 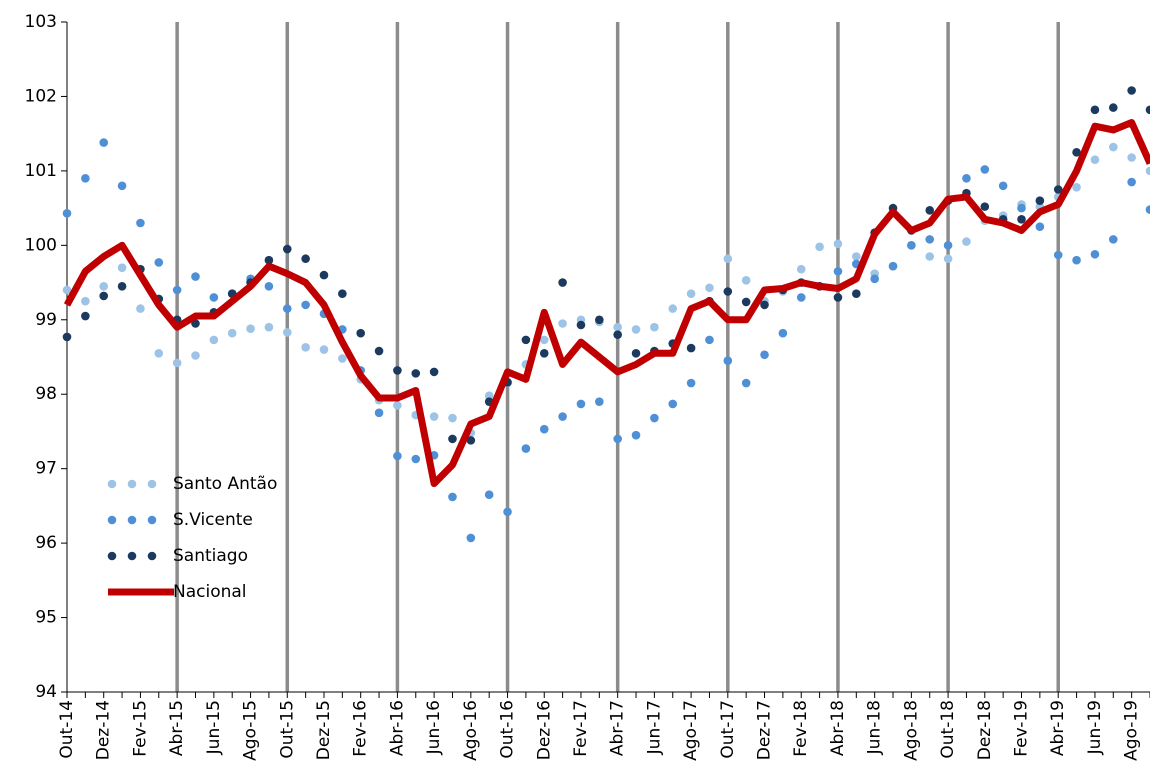 I want to click on legend-label: S.Vicente, so click(x=213, y=520).